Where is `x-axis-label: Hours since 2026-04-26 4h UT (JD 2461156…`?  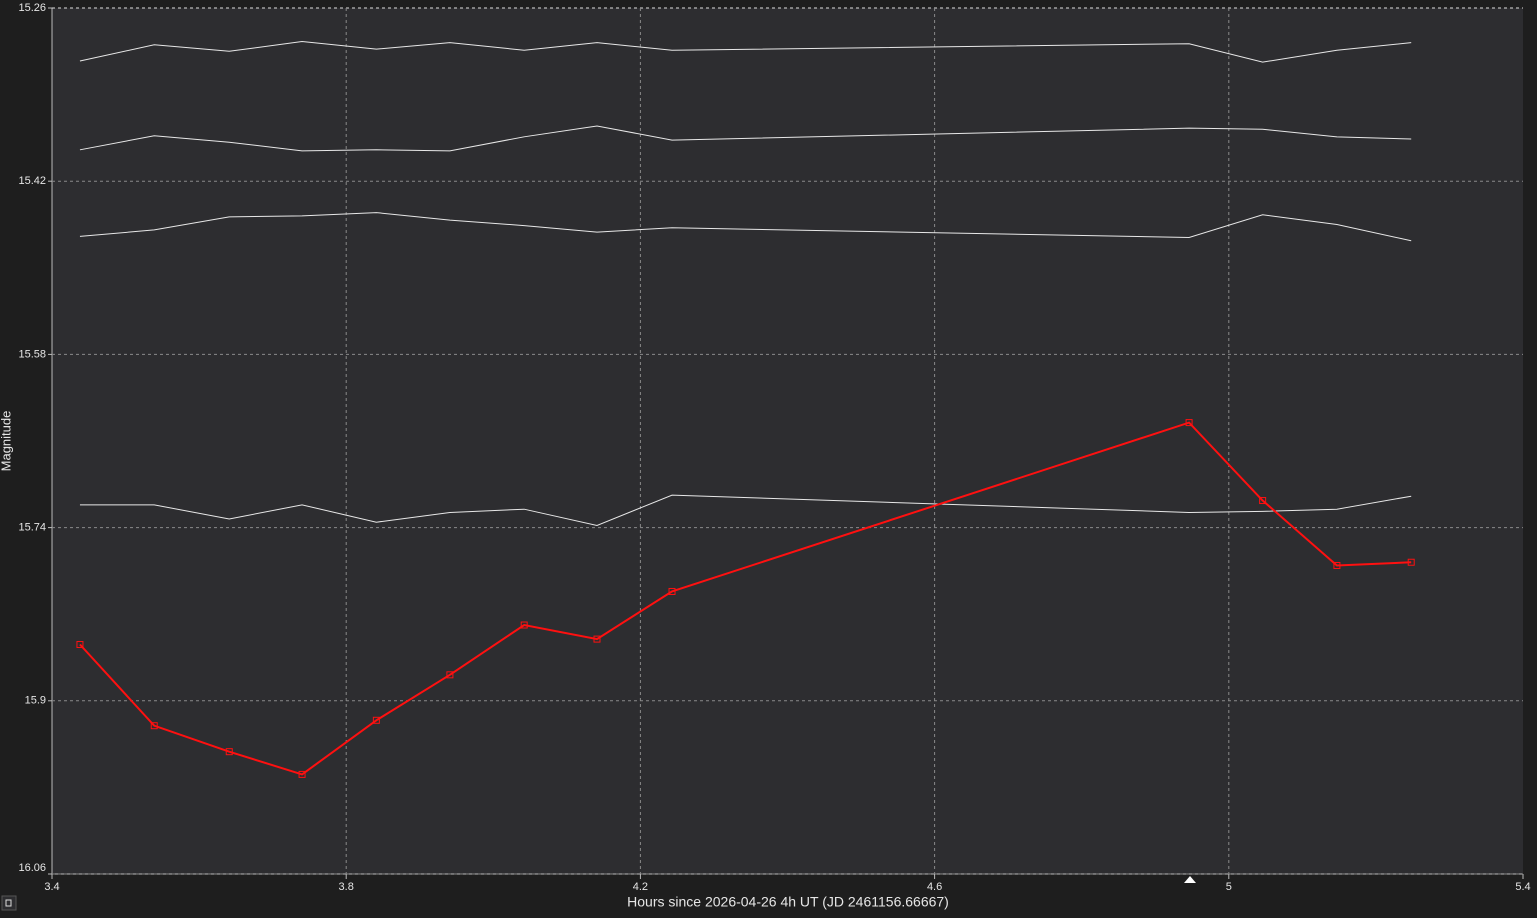
x-axis-label: Hours since 2026-04-26 4h UT (JD 2461156… is located at coordinates (788, 902).